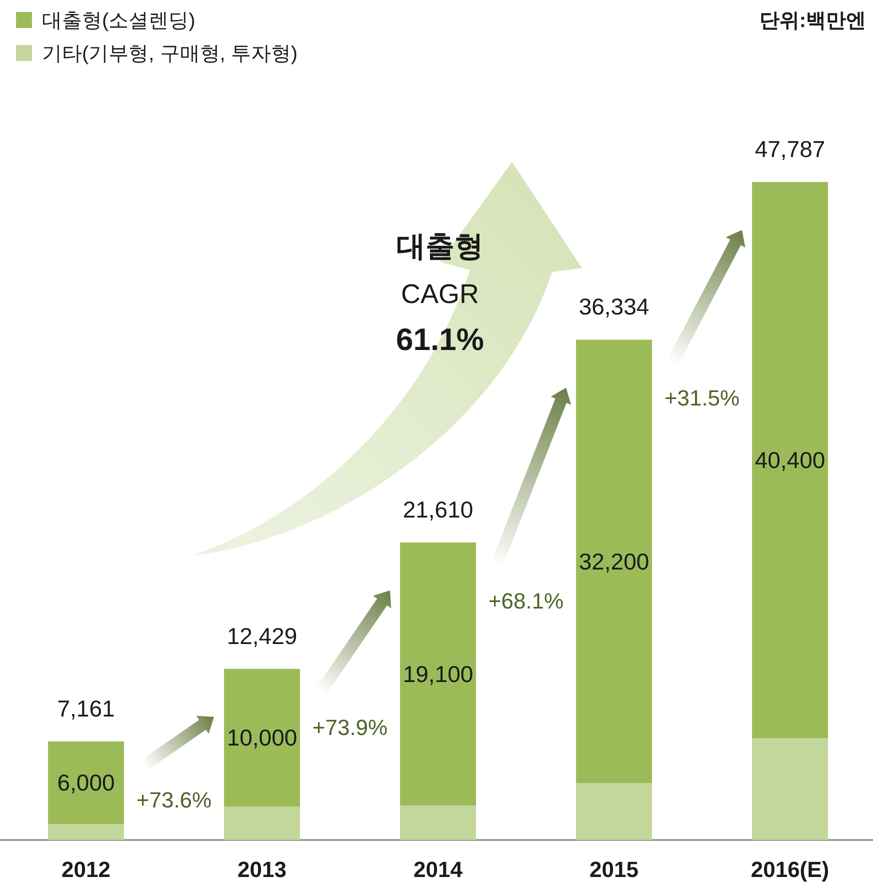 This screenshot has height=885, width=873. Describe the element at coordinates (262, 635) in the screenshot. I see `total-label: 12,429` at that location.